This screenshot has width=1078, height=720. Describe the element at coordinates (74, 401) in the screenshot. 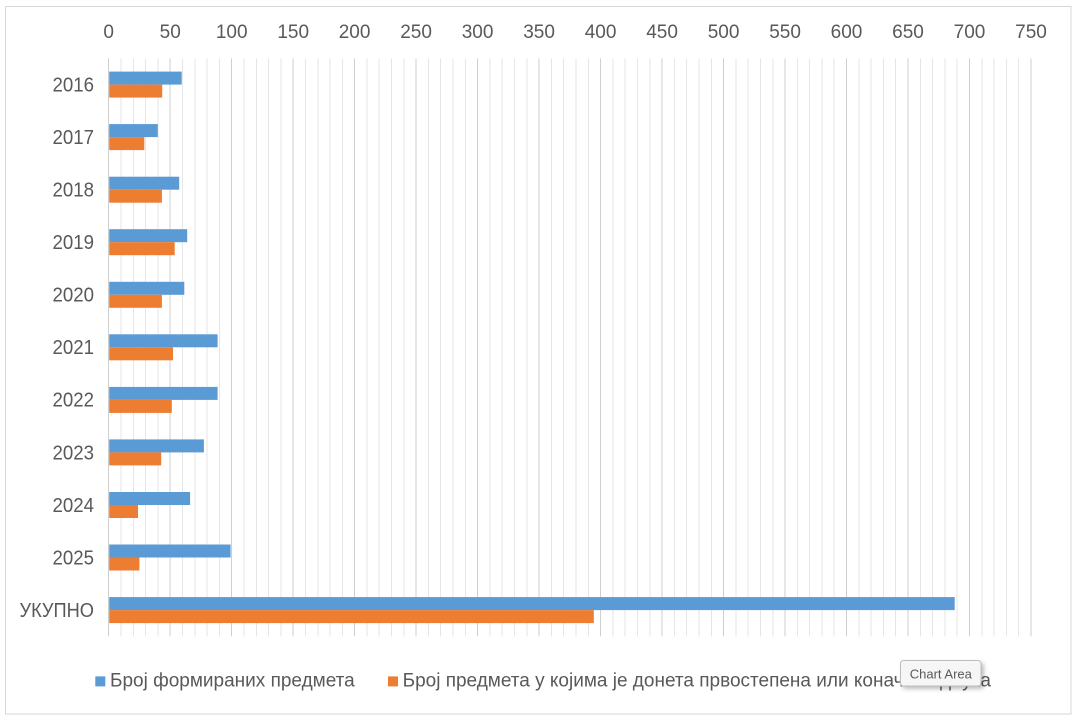

I see `svg-text: 2022` at that location.